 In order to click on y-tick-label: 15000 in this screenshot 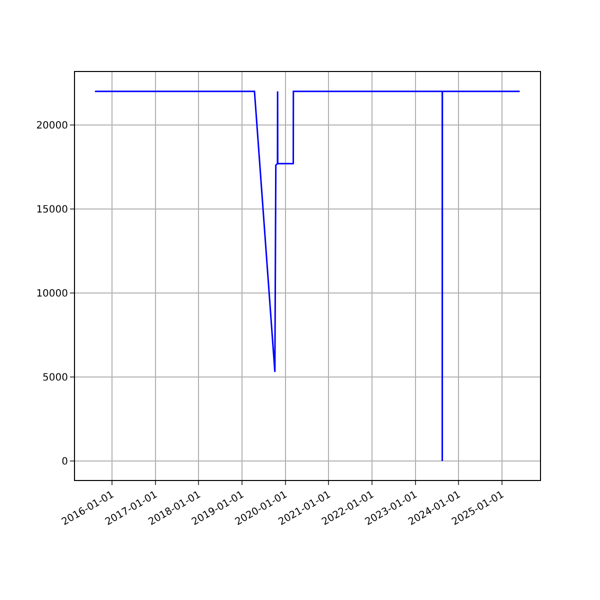, I will do `click(52, 210)`.